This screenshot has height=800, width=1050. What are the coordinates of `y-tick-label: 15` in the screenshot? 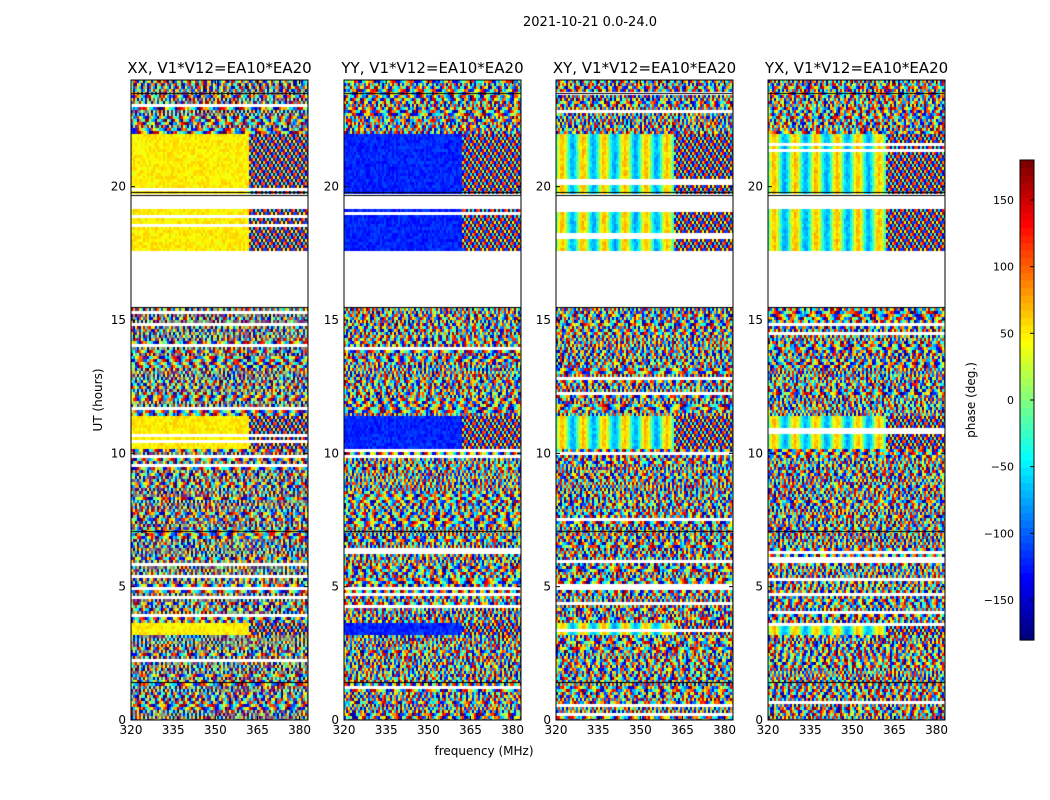 It's located at (118, 320).